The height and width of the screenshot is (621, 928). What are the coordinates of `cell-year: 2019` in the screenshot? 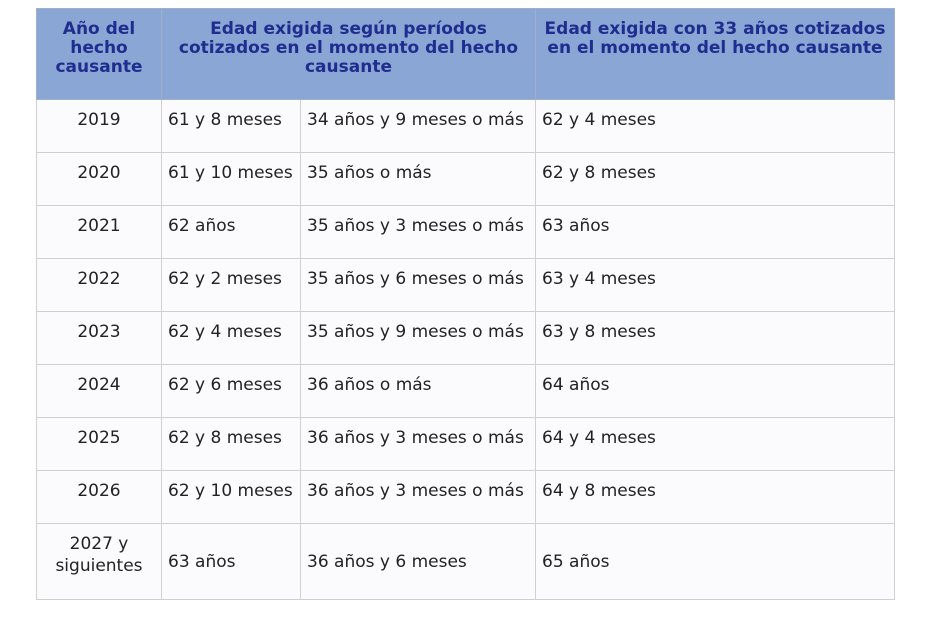 It's located at (99, 126).